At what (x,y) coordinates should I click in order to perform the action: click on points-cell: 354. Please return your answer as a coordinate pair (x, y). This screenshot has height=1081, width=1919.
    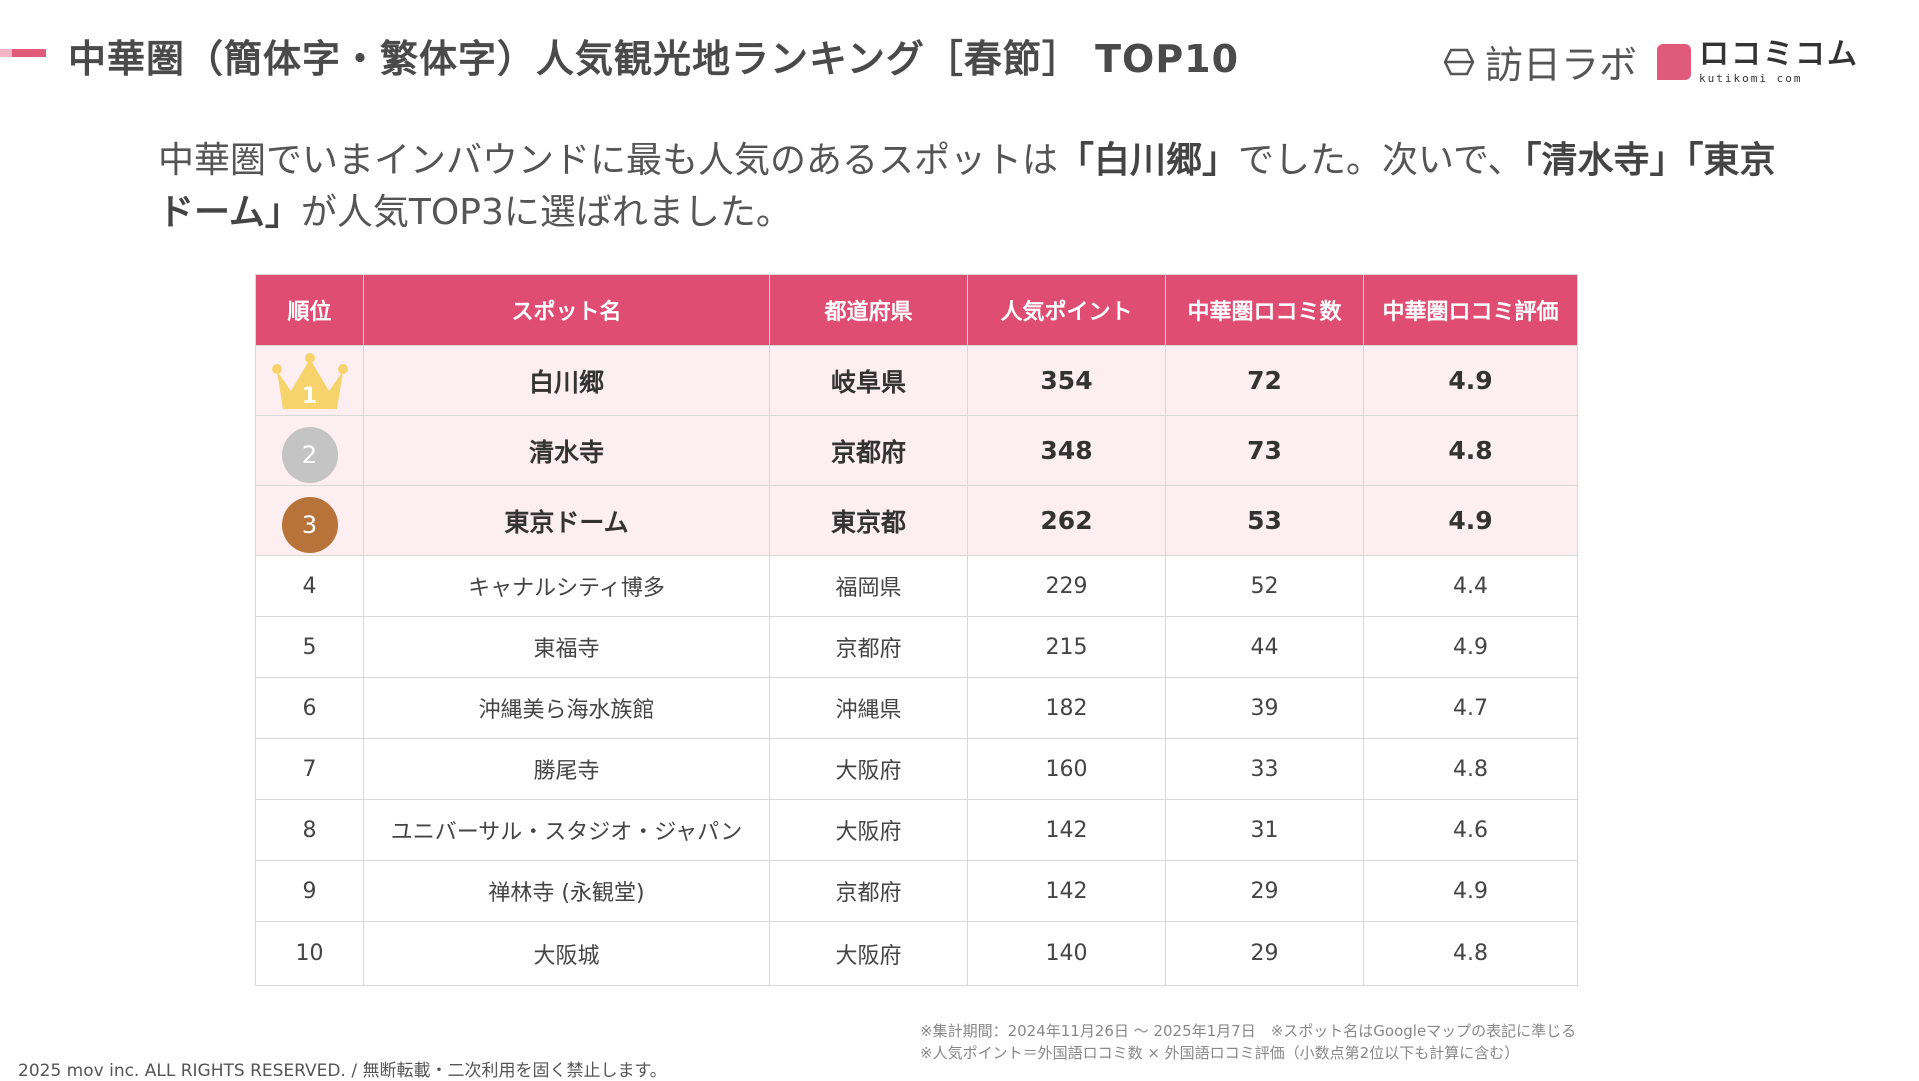
    Looking at the image, I should click on (1066, 380).